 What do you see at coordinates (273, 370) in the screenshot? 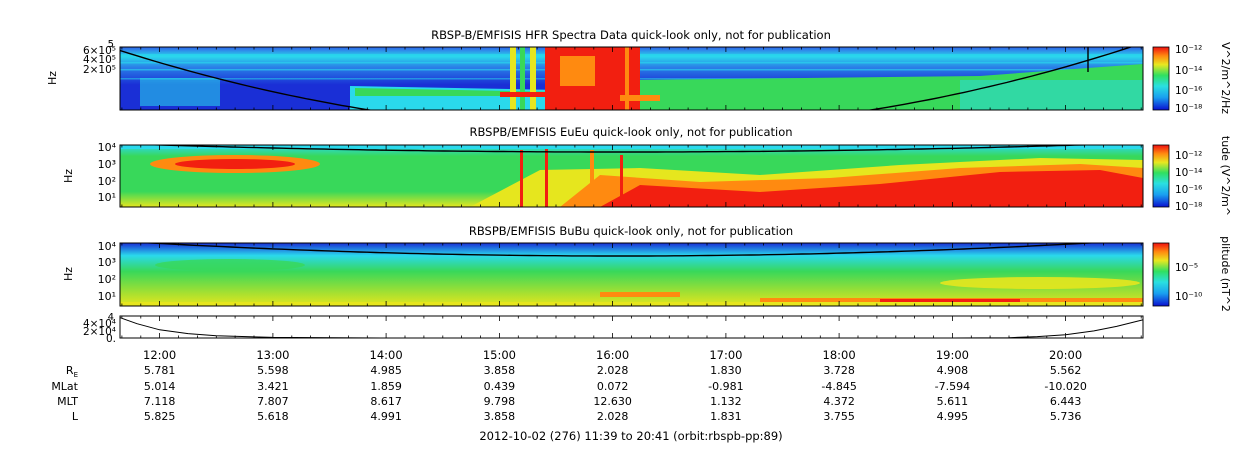
I see `ephemeris-value: 5.598` at bounding box center [273, 370].